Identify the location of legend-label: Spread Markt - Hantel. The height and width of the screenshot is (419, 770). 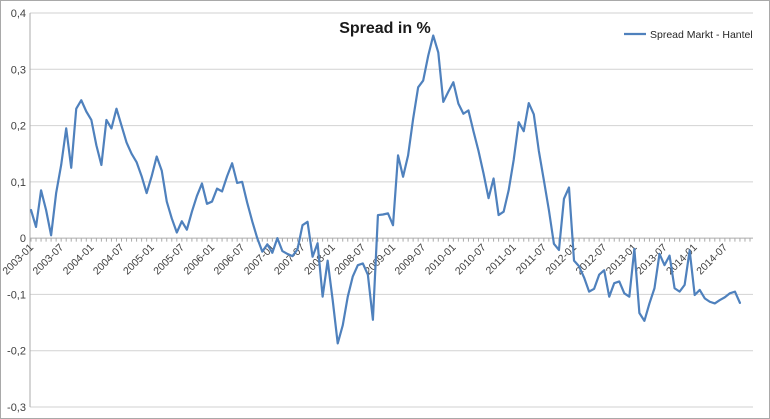
(701, 35).